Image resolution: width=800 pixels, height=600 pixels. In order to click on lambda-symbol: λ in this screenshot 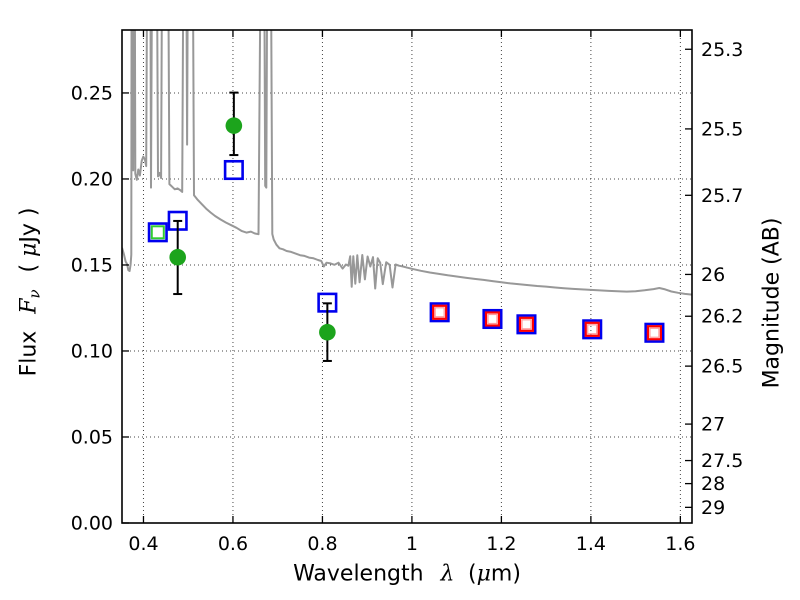, I will do `click(447, 574)`.